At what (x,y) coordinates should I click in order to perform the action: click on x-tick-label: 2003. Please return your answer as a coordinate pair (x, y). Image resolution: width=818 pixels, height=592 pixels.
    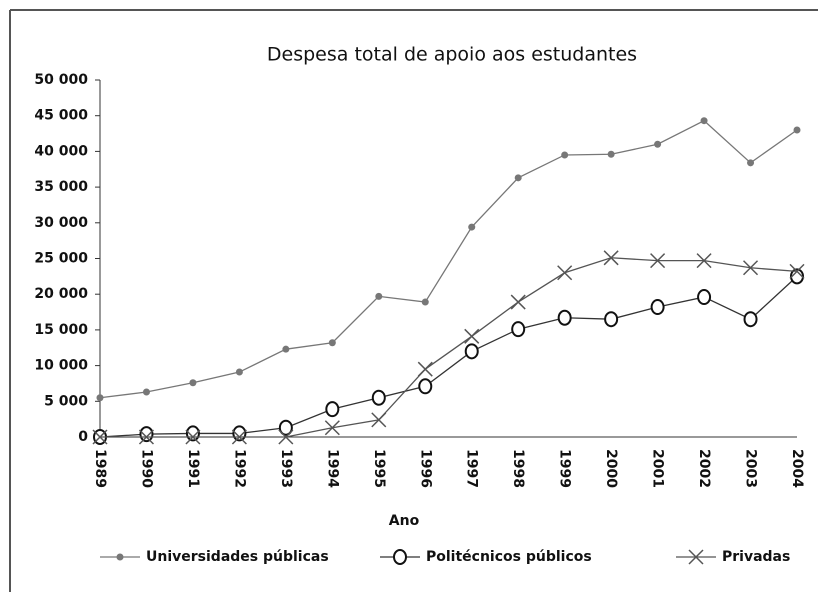
    Looking at the image, I should click on (751, 468).